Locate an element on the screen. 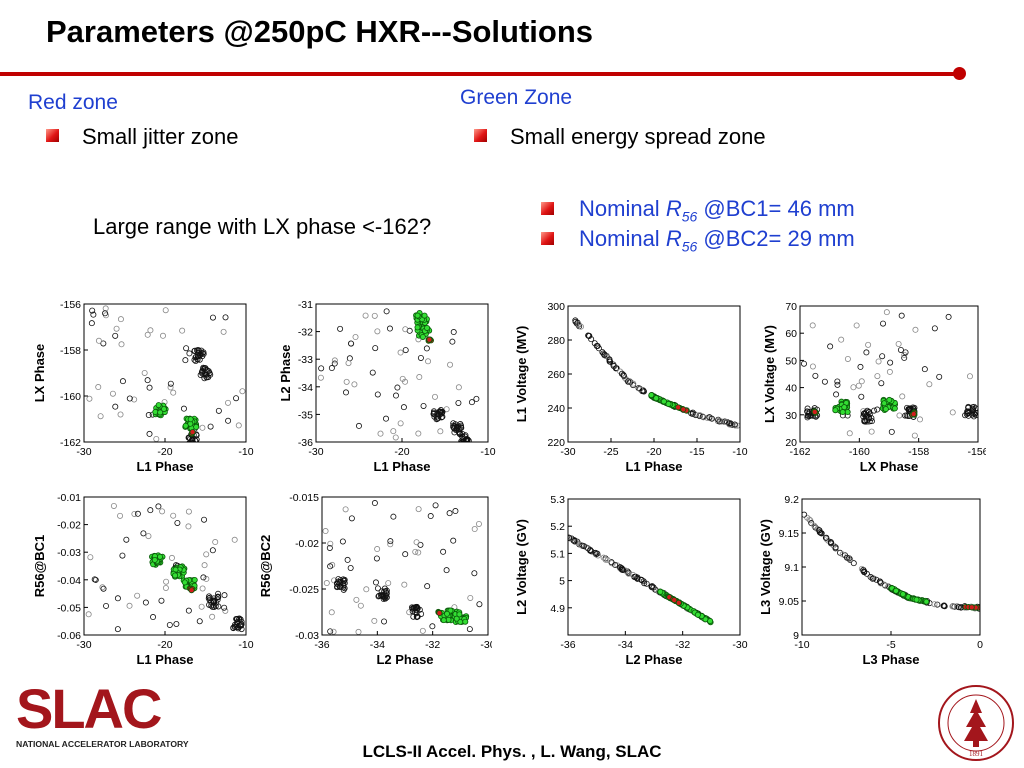 The width and height of the screenshot is (1024, 768). title-divider is located at coordinates (480, 74).